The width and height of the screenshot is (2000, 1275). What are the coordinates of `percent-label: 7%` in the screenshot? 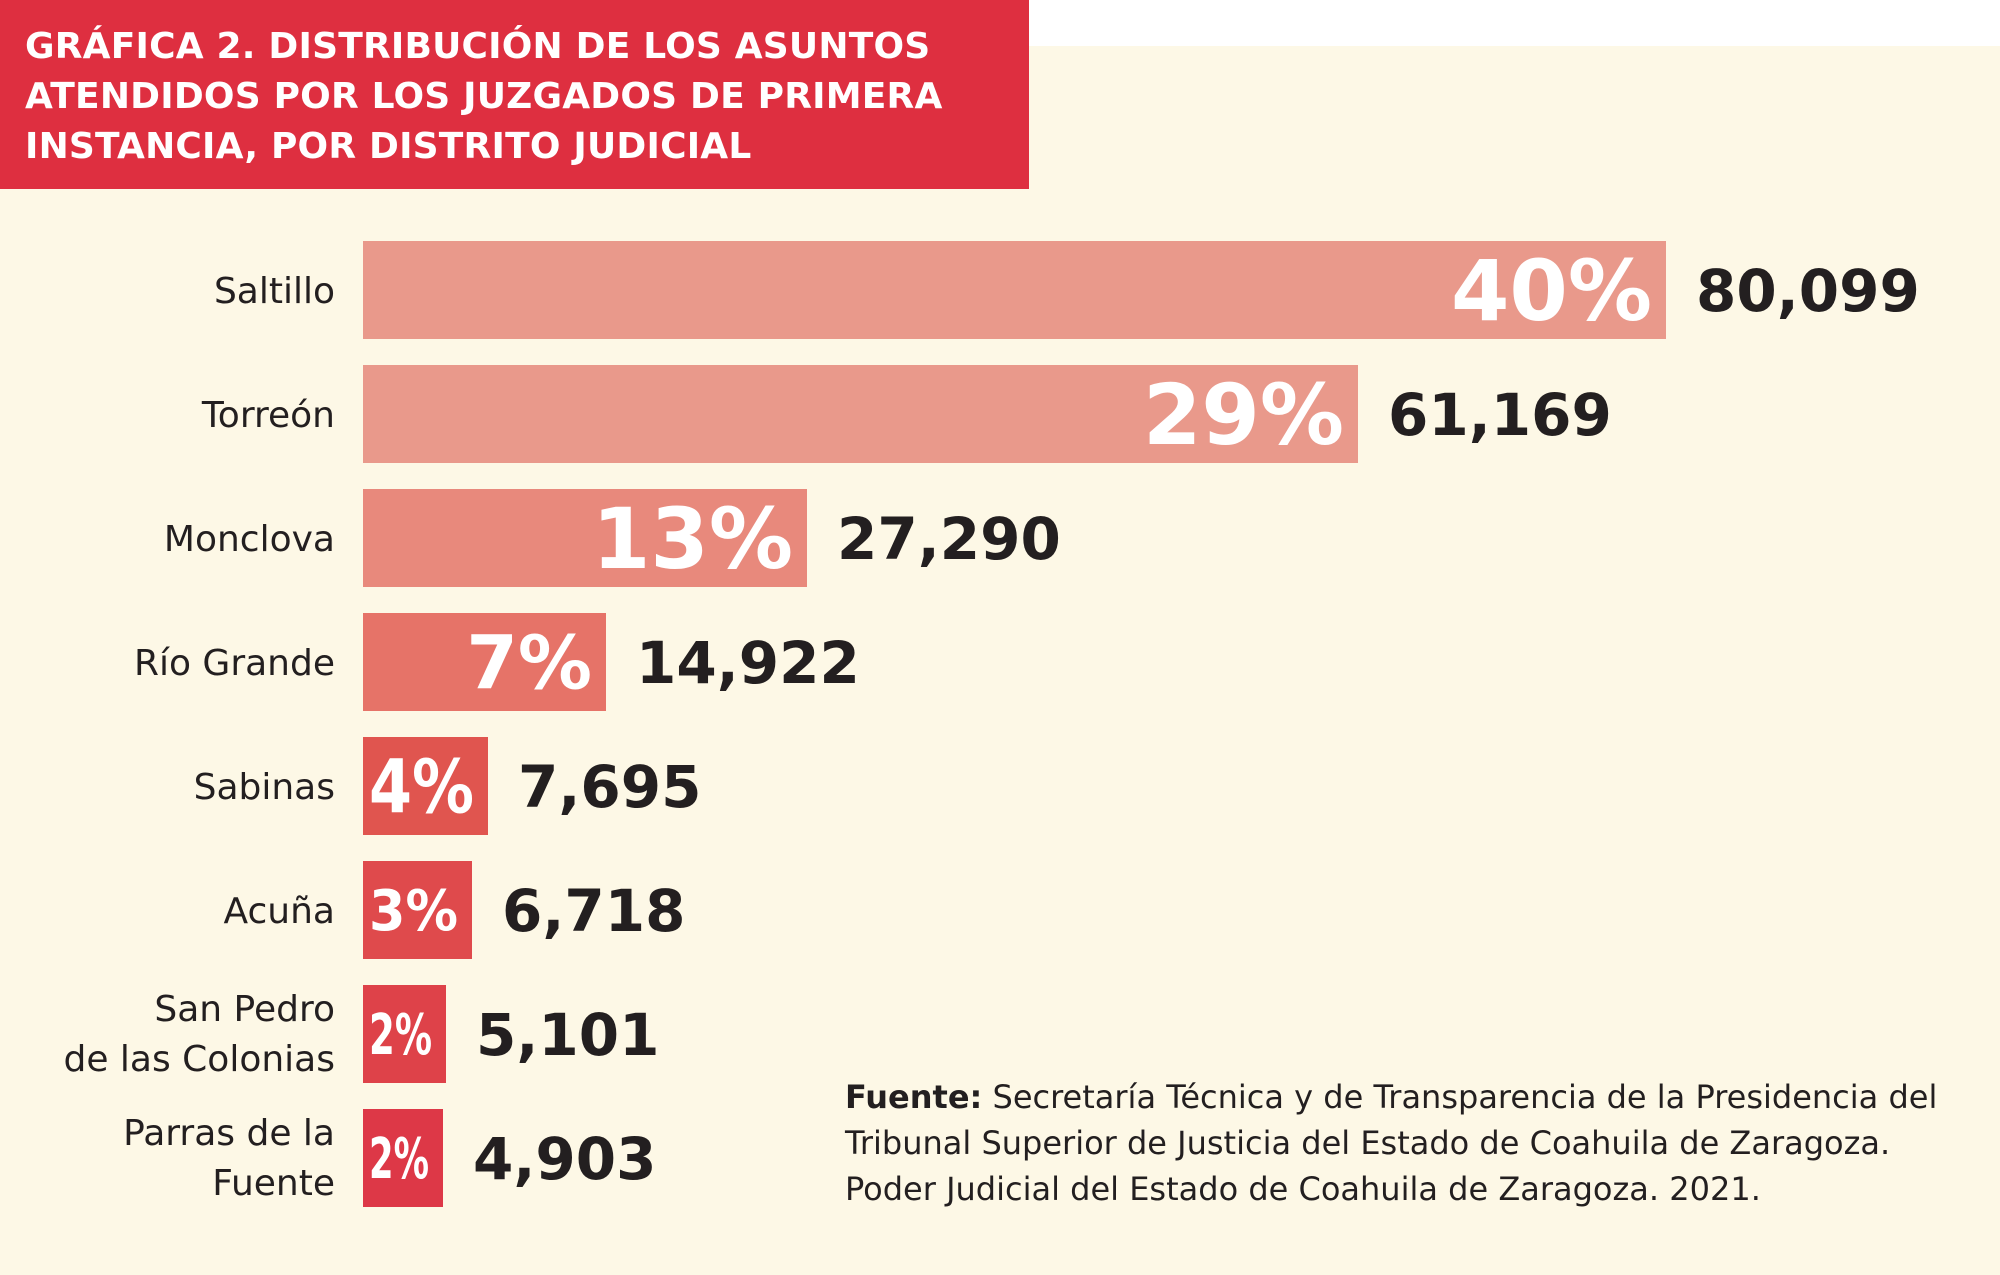 It's located at (529, 664).